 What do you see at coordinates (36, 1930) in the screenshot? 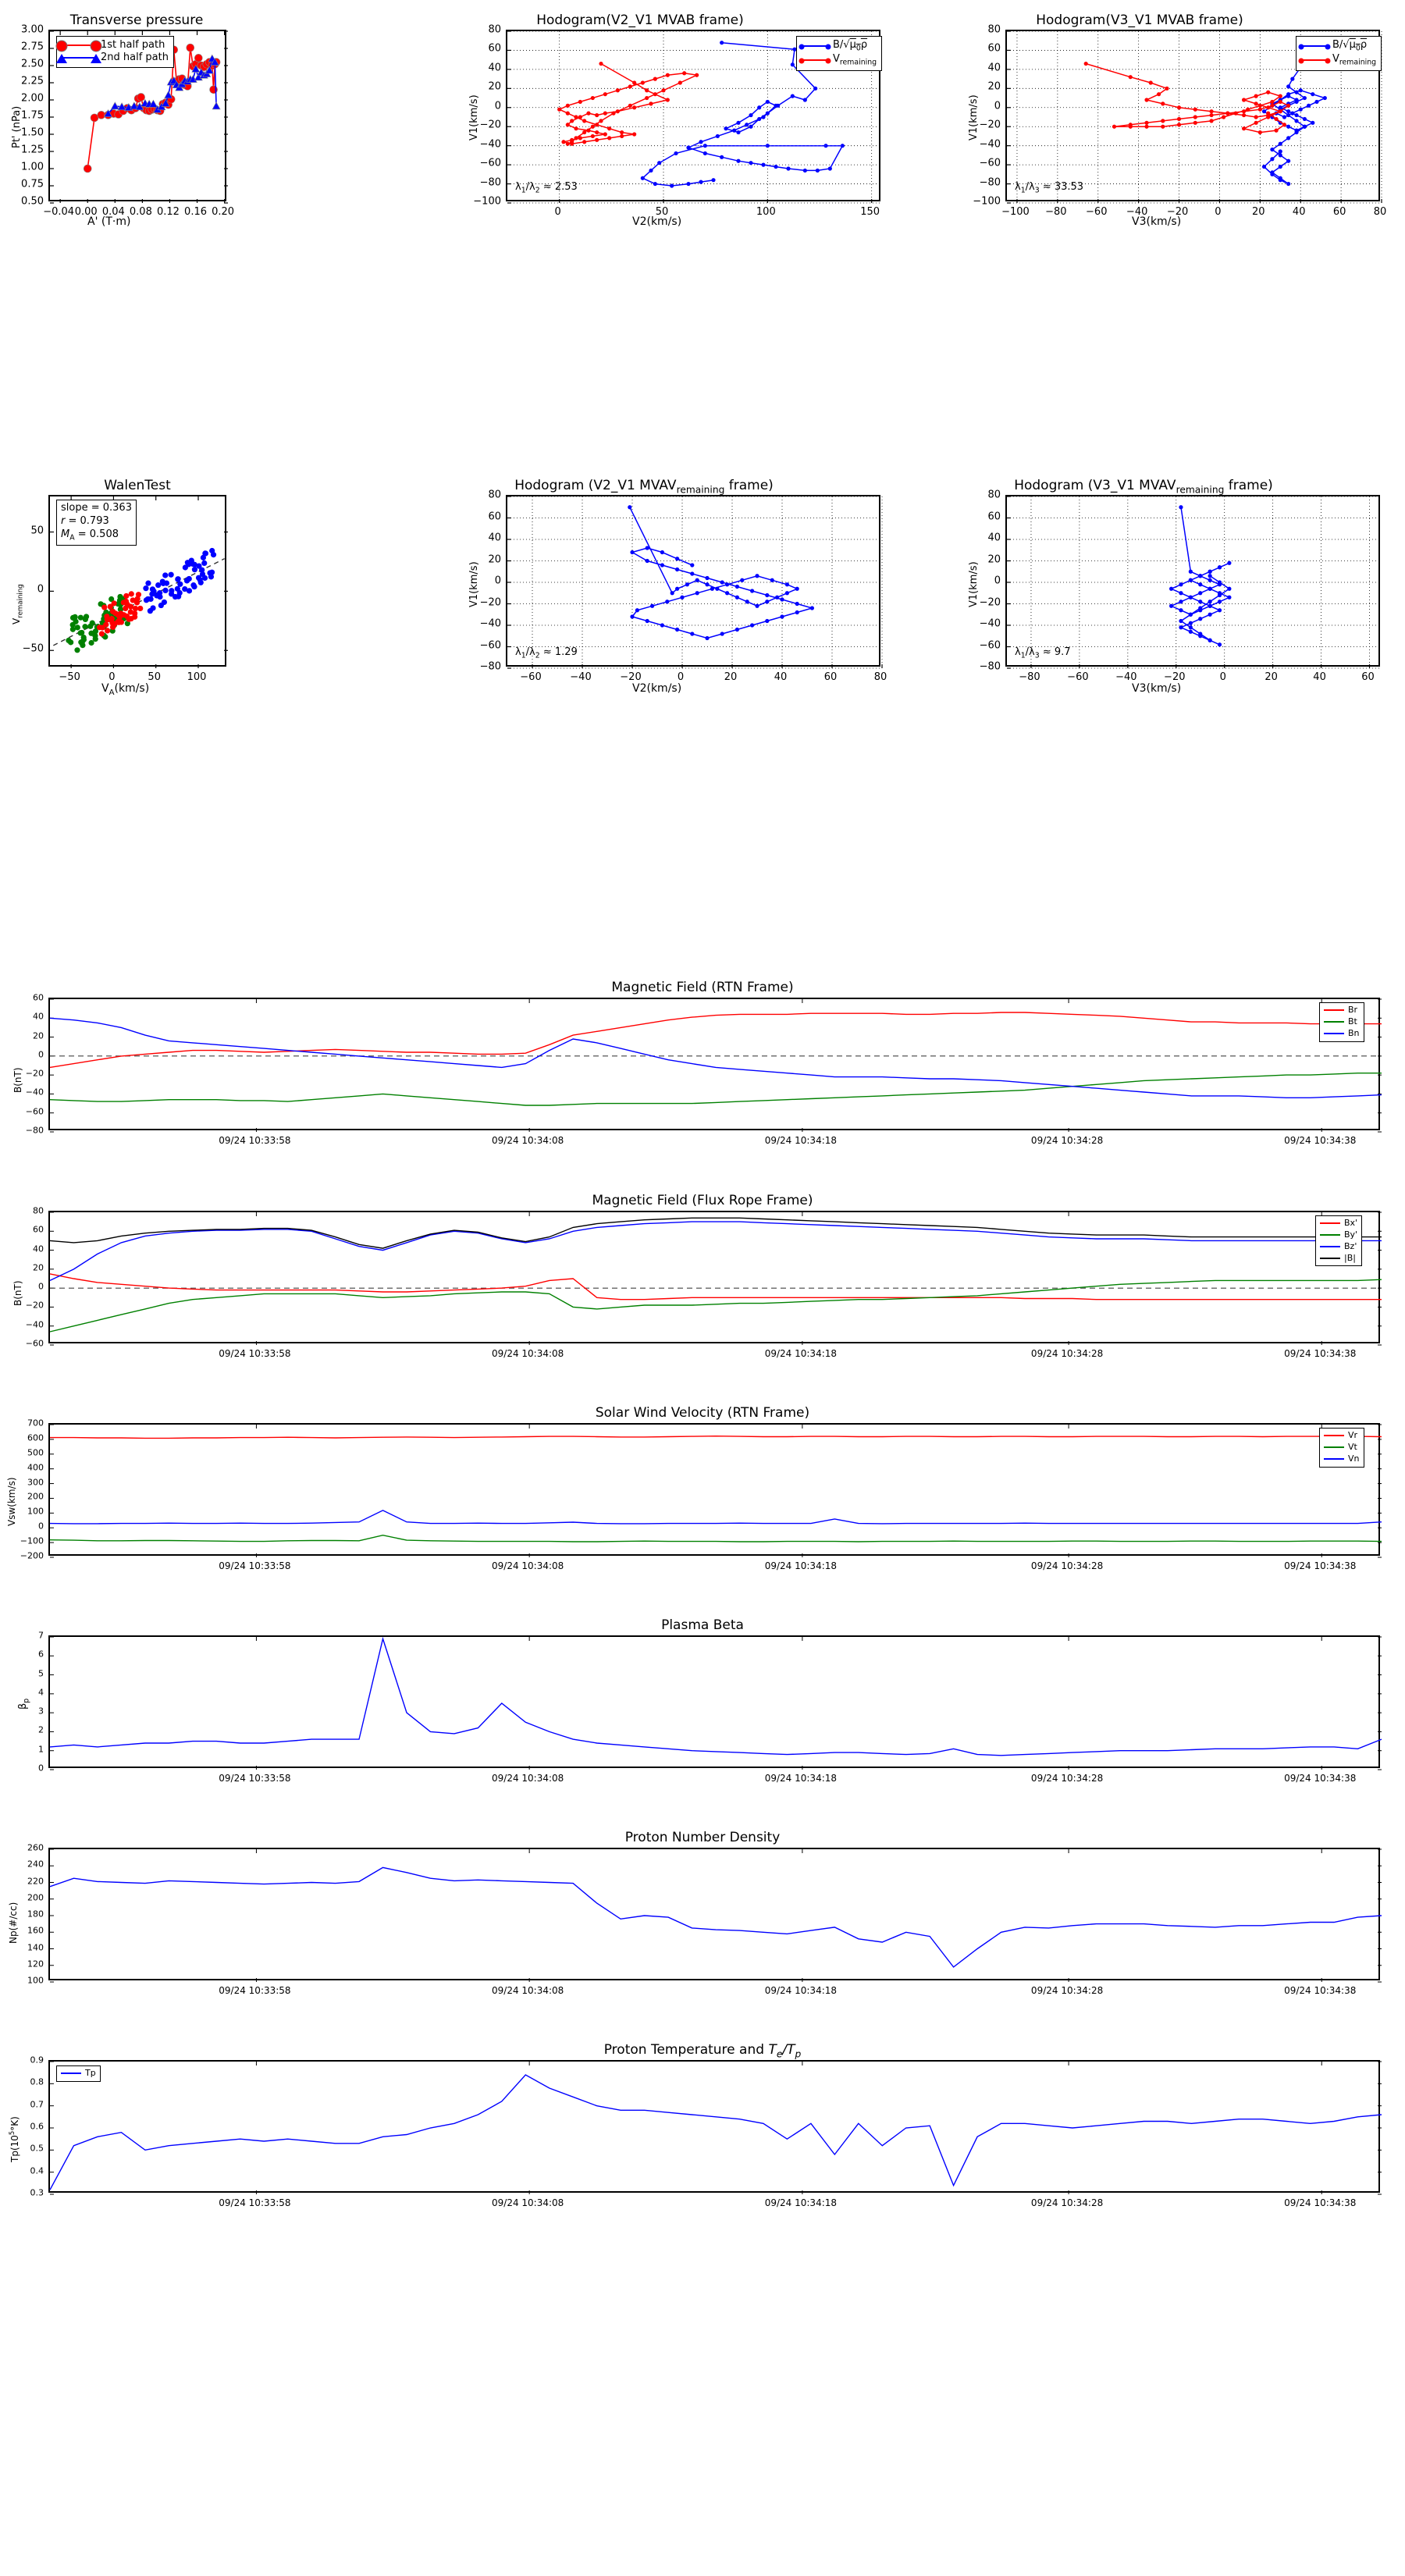
I see `y-tick-label: 160` at bounding box center [36, 1930].